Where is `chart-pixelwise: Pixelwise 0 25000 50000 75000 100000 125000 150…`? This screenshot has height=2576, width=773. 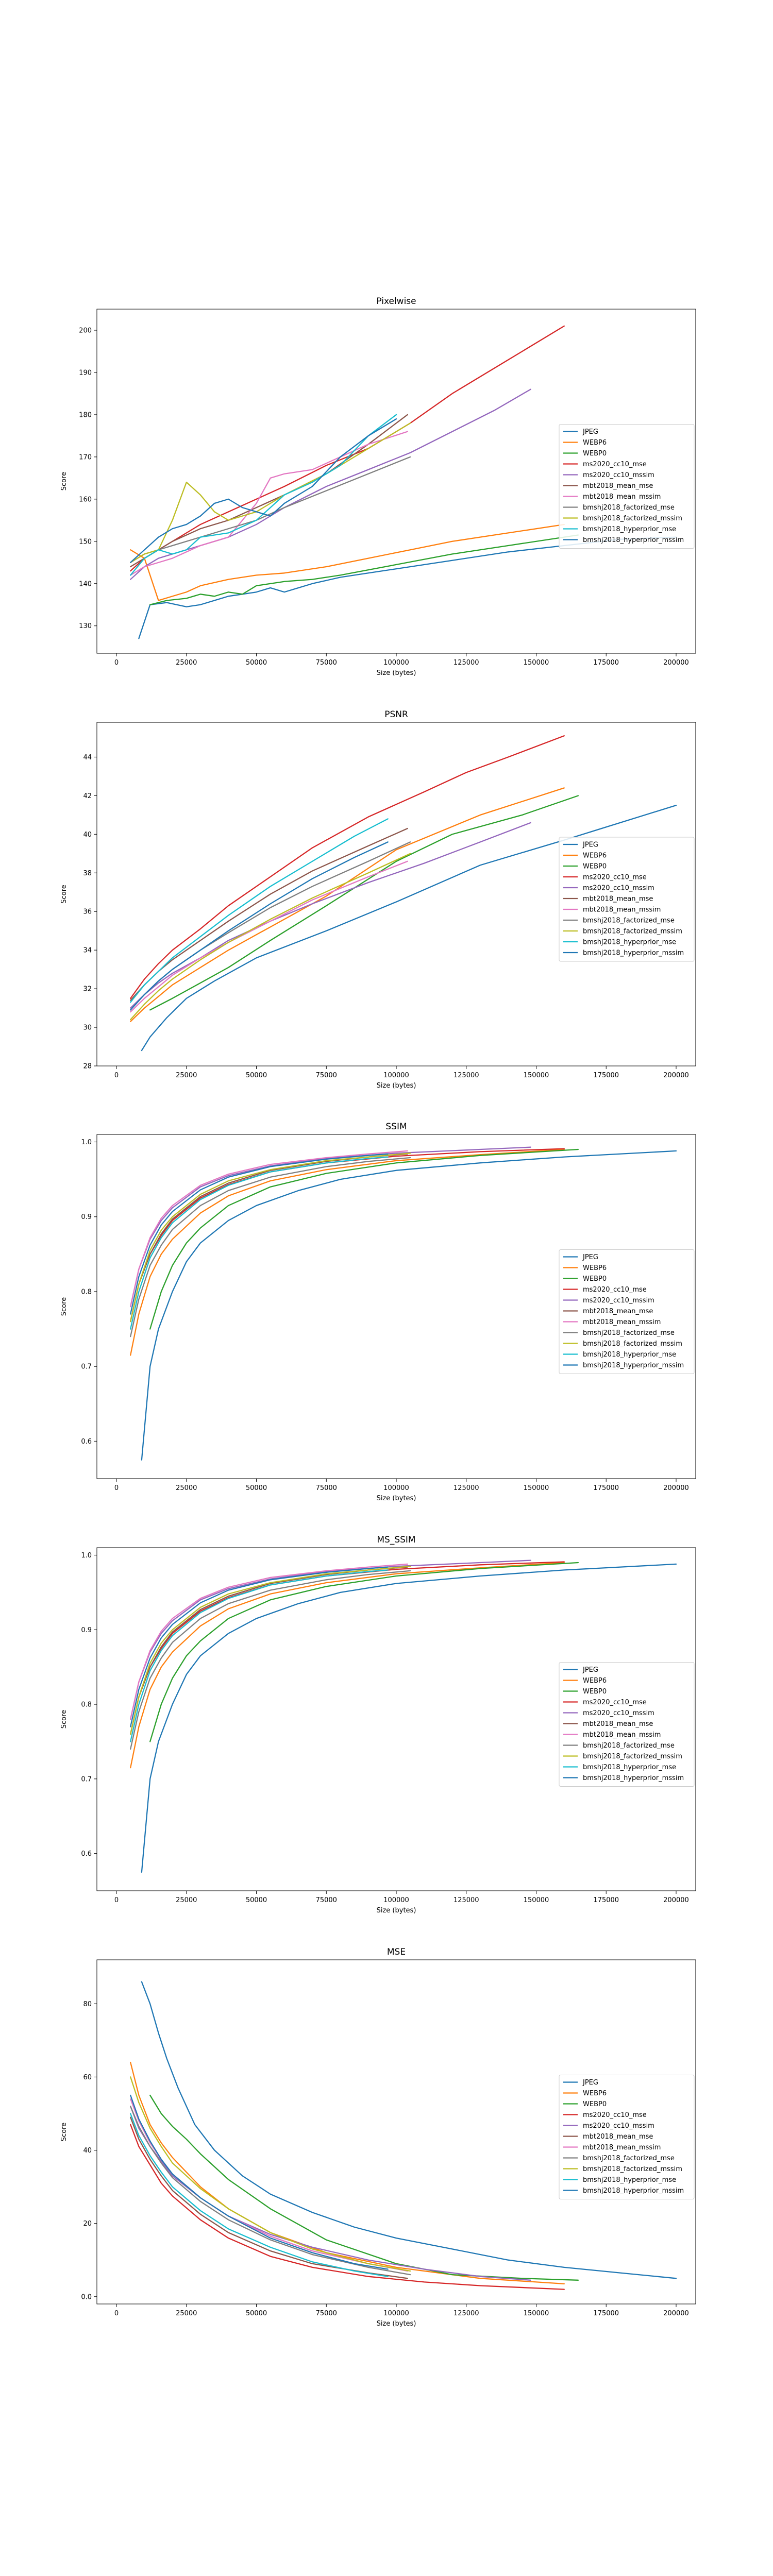 chart-pixelwise: Pixelwise 0 25000 50000 75000 100000 125000 150… is located at coordinates (378, 486).